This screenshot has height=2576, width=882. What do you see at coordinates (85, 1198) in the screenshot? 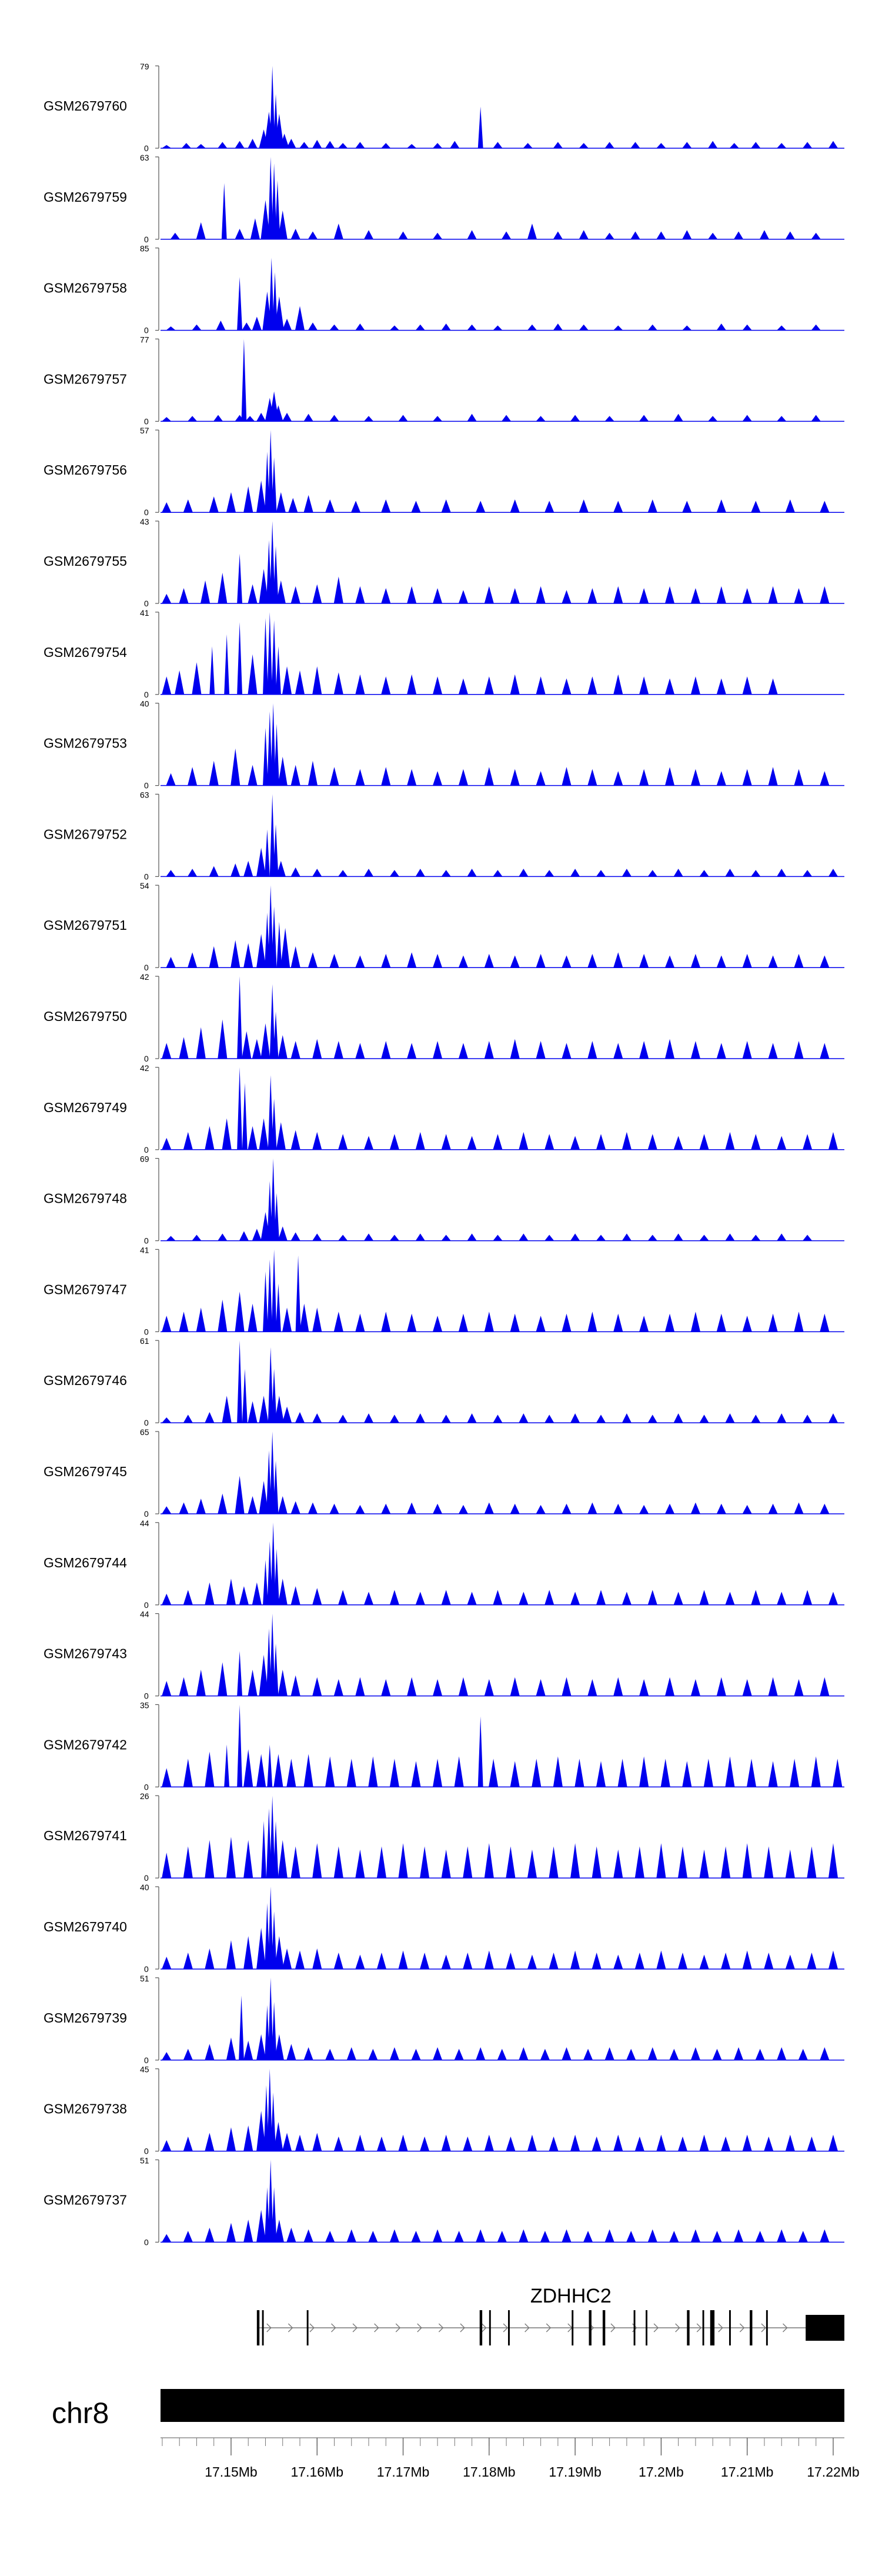
I see `track-label: GSM2679748` at bounding box center [85, 1198].